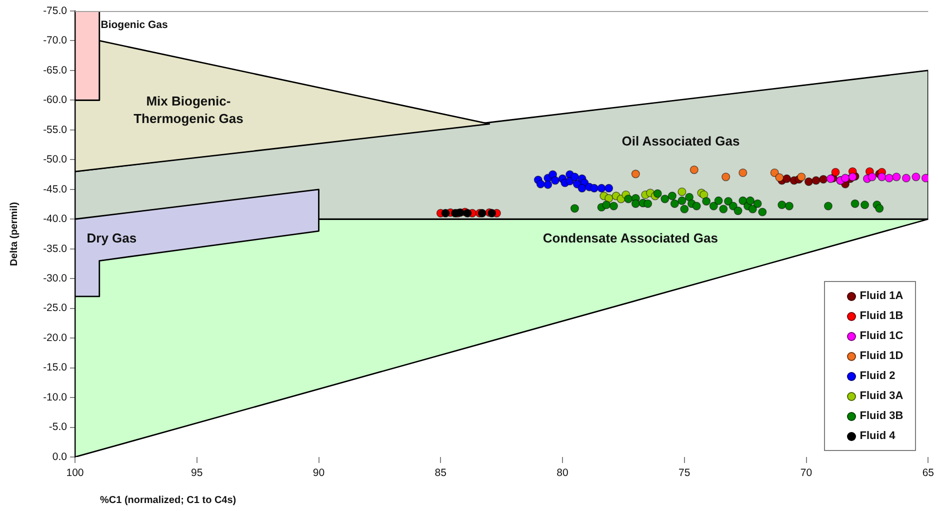 The width and height of the screenshot is (938, 511). I want to click on y-tick-label: -65.0, so click(55, 70).